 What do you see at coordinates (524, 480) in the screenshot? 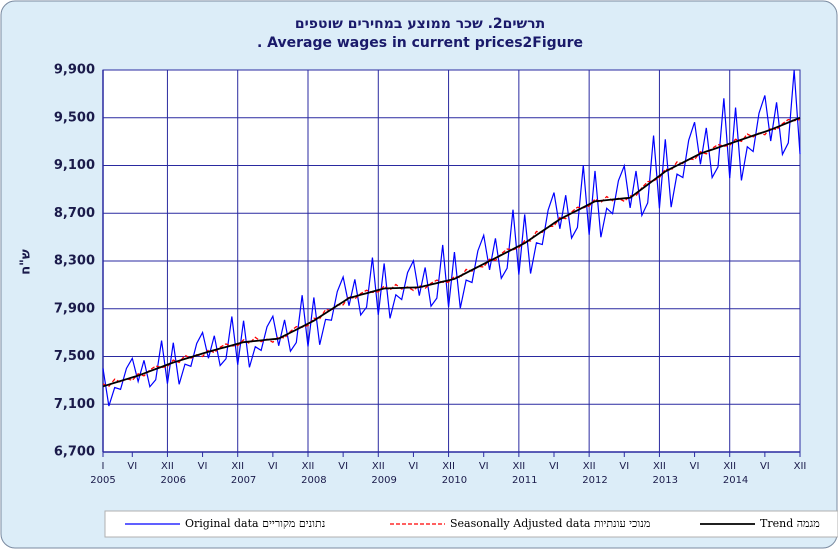
I see `x-group-label: 2011` at bounding box center [524, 480].